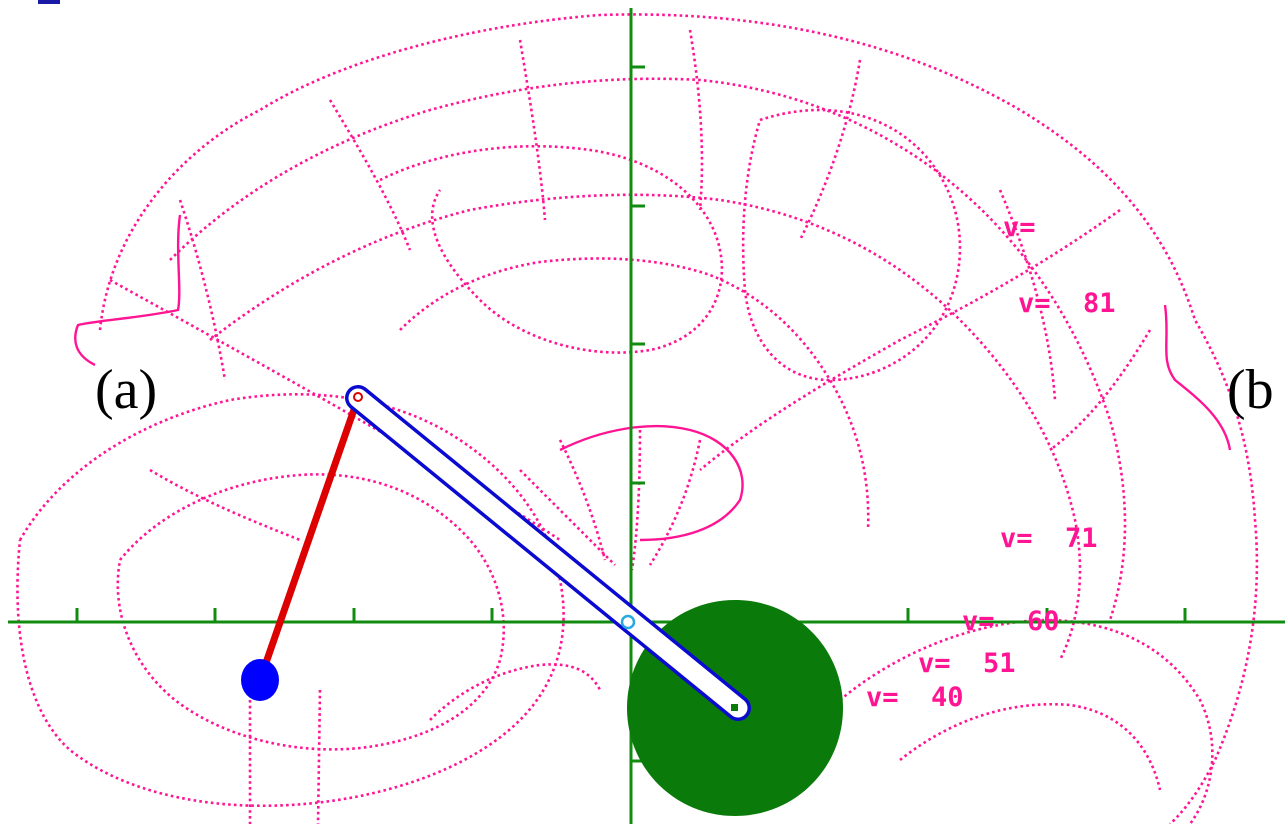 Image resolution: width=1285 pixels, height=824 pixels. What do you see at coordinates (1011, 621) in the screenshot?
I see `contour-label-60: v= 60` at bounding box center [1011, 621].